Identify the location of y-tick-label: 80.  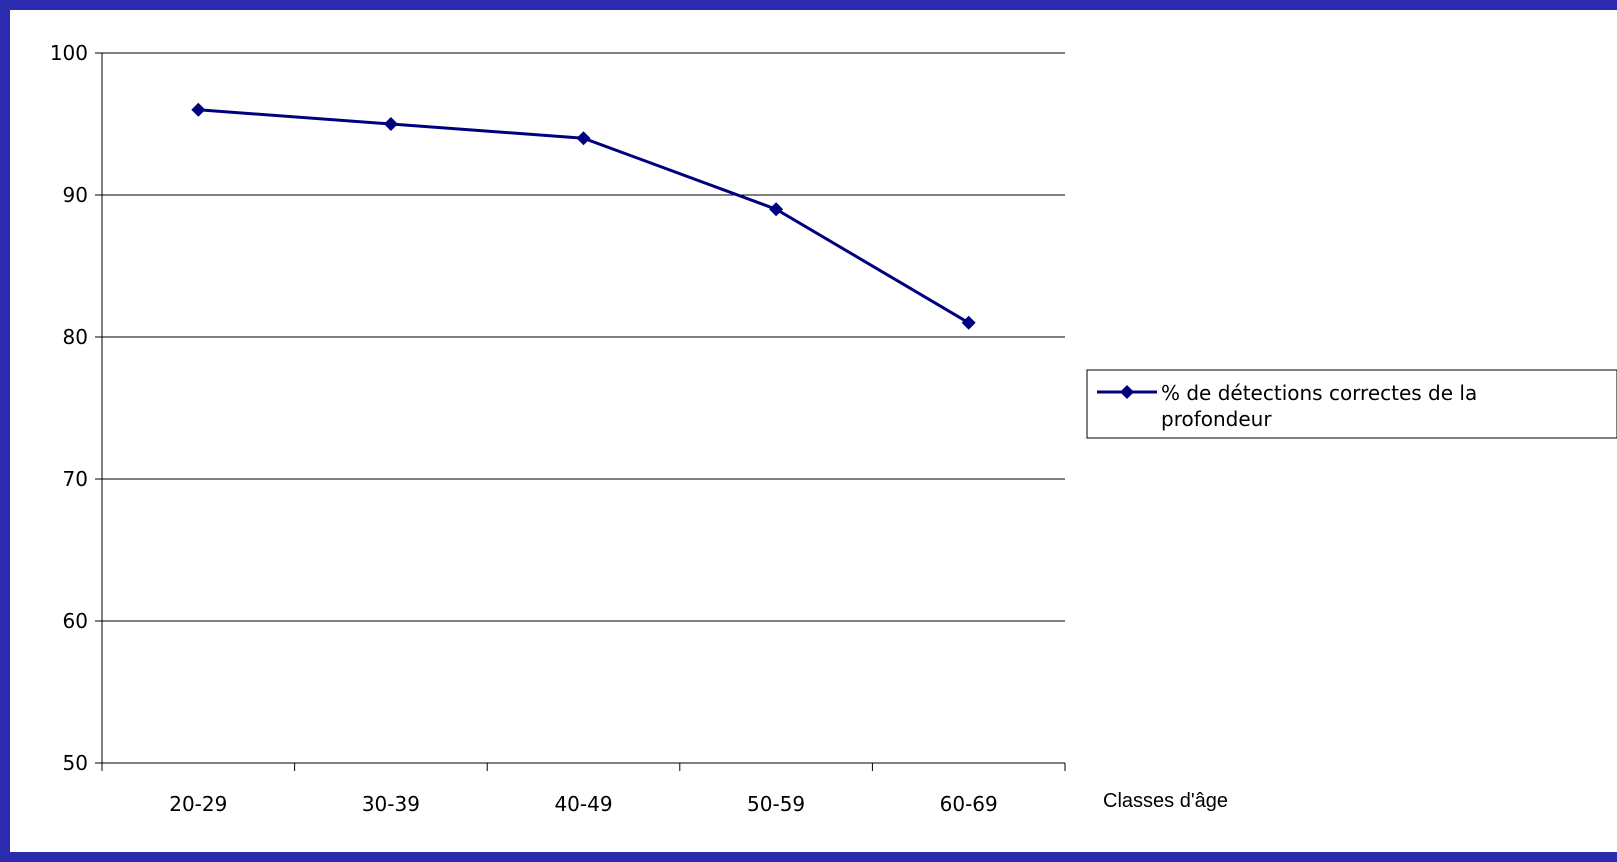
(75, 337).